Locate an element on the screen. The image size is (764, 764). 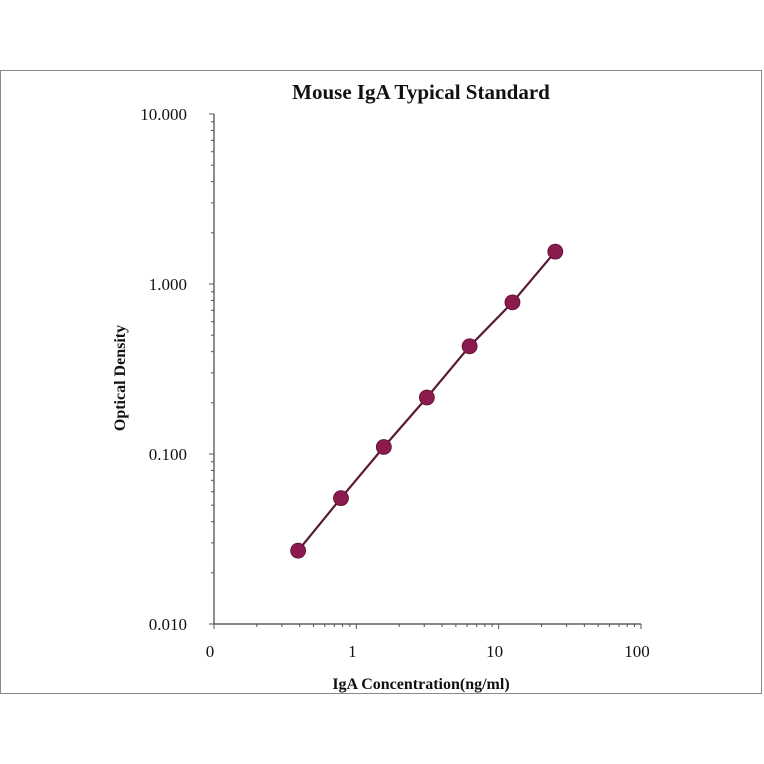
x-axis-label: IgA Concentration(ng/ml) is located at coordinates (420, 684).